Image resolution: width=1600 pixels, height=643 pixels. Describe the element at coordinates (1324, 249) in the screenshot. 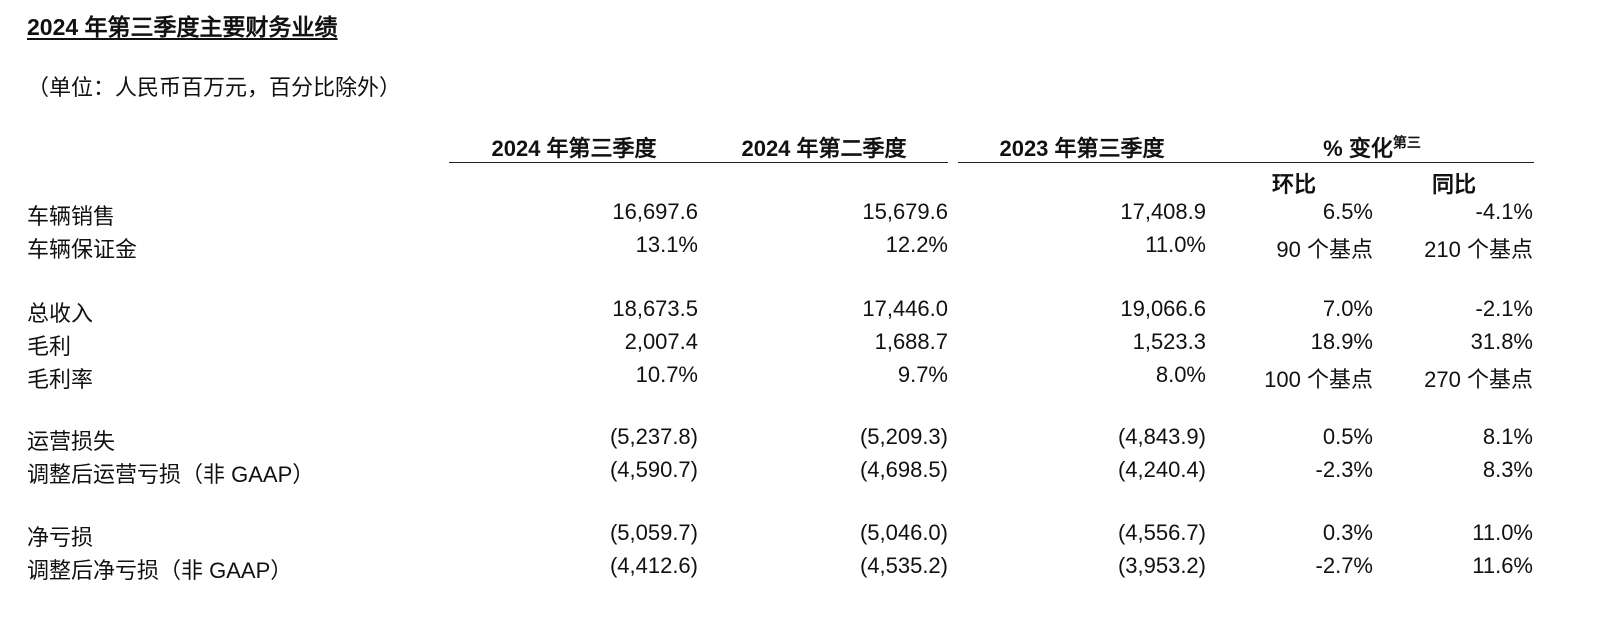

I see `cell-qoq: 90 个基点` at that location.